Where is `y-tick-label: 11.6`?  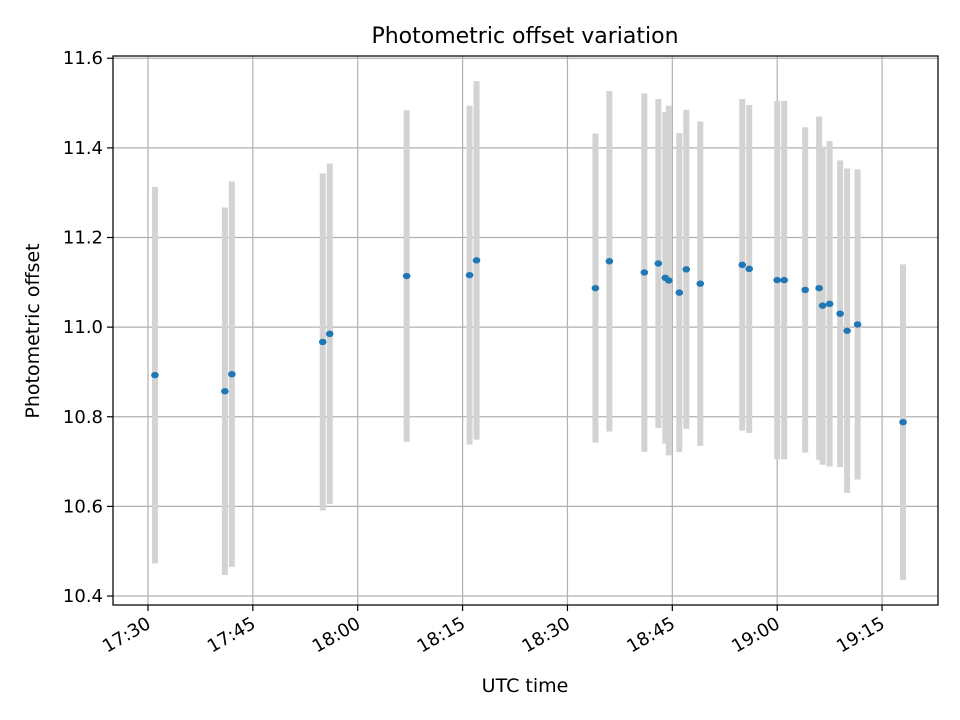 y-tick-label: 11.6 is located at coordinates (83, 58).